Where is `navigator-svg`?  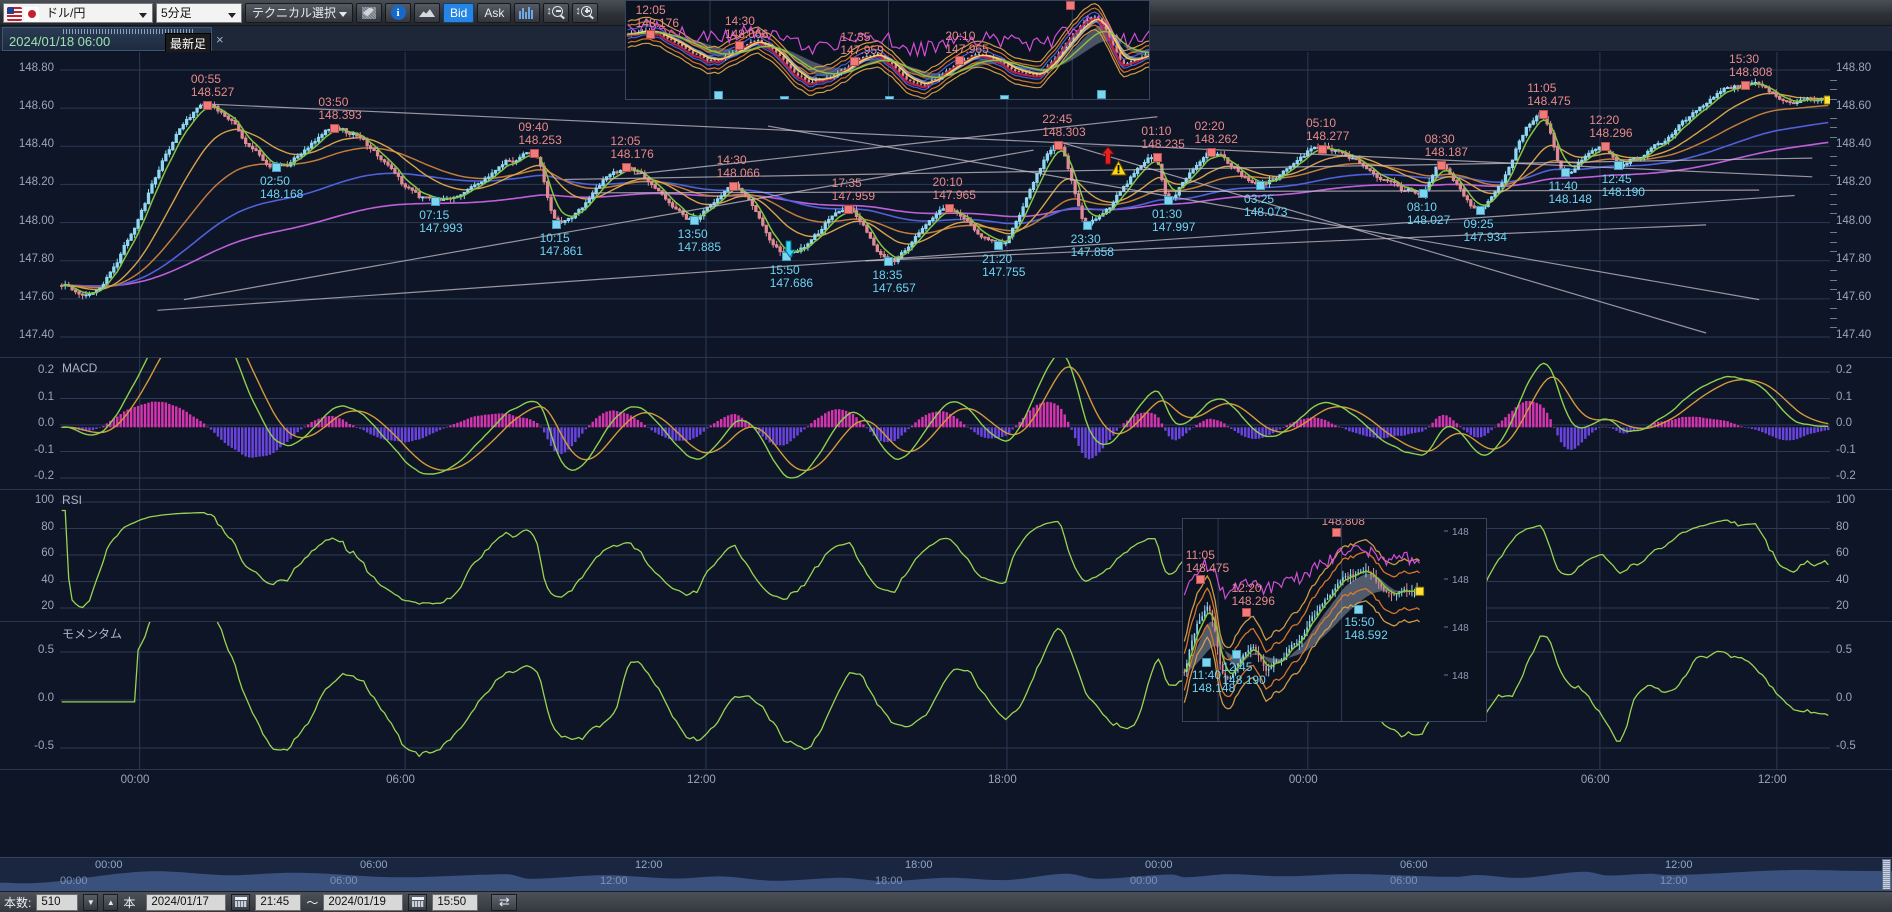 navigator-svg is located at coordinates (946, 880).